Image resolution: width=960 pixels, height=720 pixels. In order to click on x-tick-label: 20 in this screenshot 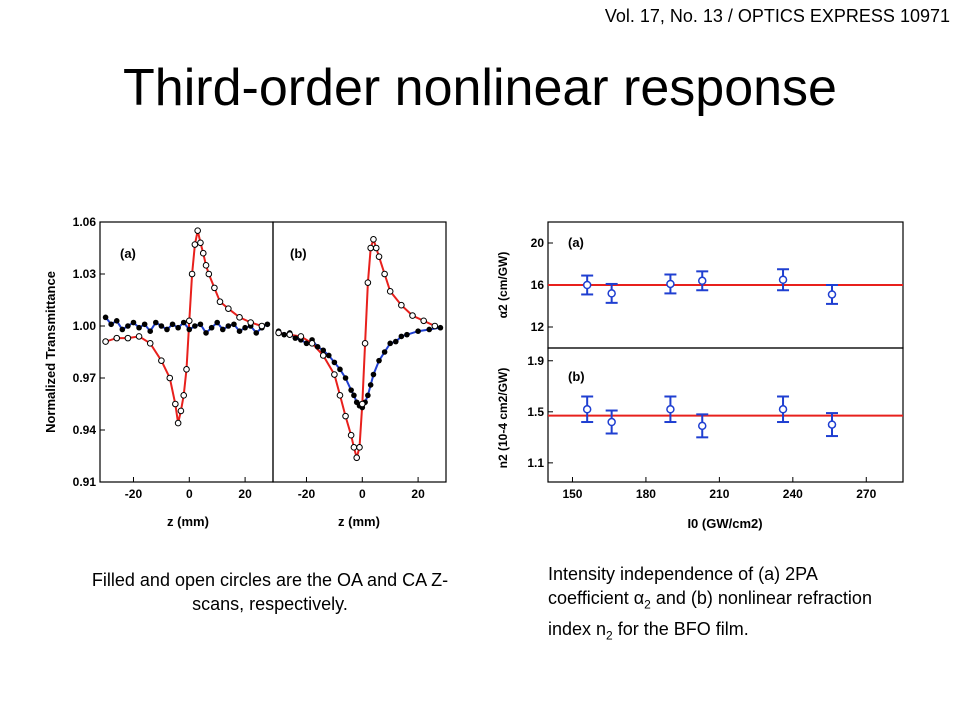, I will do `click(245, 494)`.